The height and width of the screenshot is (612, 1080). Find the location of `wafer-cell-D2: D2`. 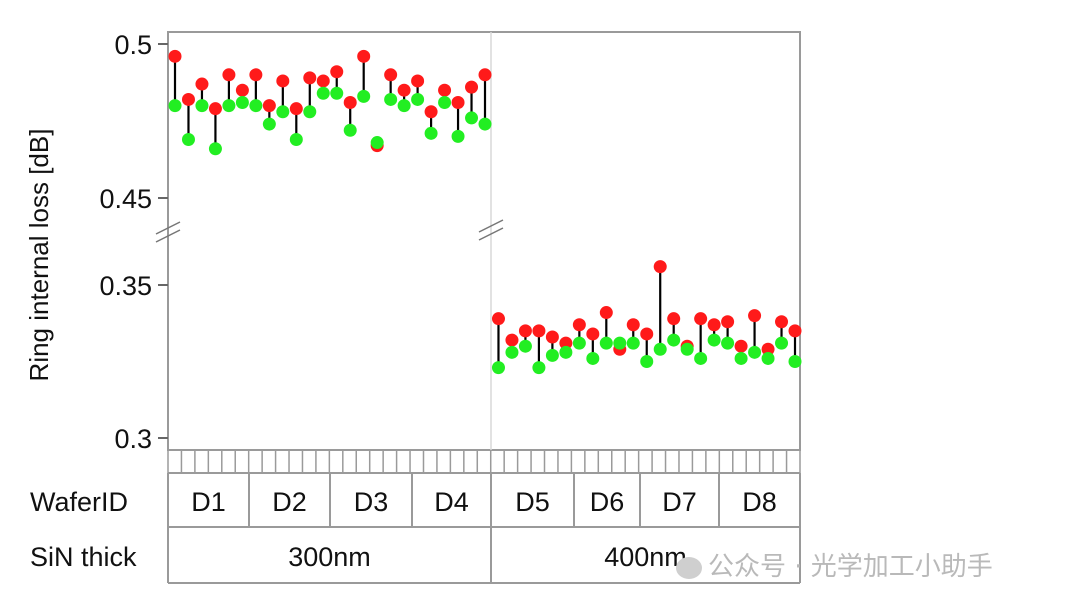

wafer-cell-D2: D2 is located at coordinates (289, 502).